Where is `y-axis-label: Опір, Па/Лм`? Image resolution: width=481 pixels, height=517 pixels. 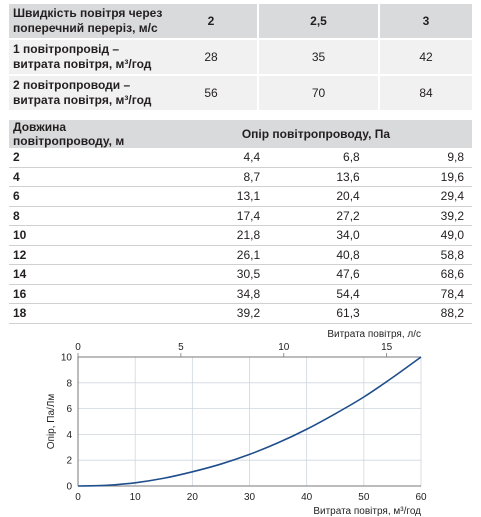
y-axis-label: Опір, Па/Лм is located at coordinates (51, 422).